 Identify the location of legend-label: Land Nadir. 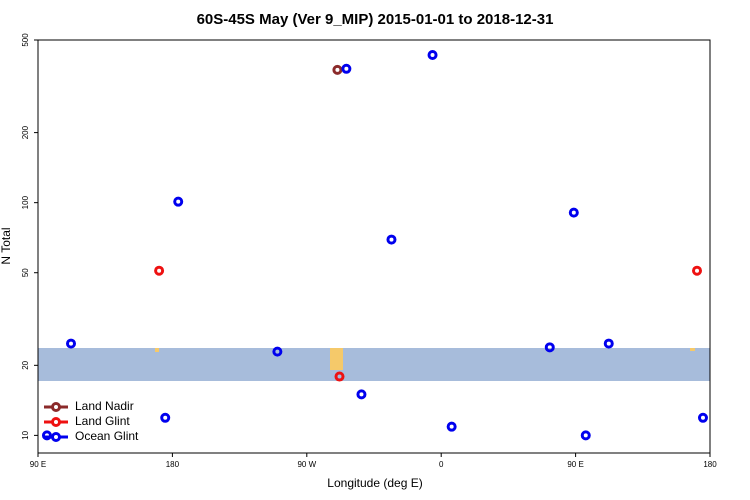
(104, 406).